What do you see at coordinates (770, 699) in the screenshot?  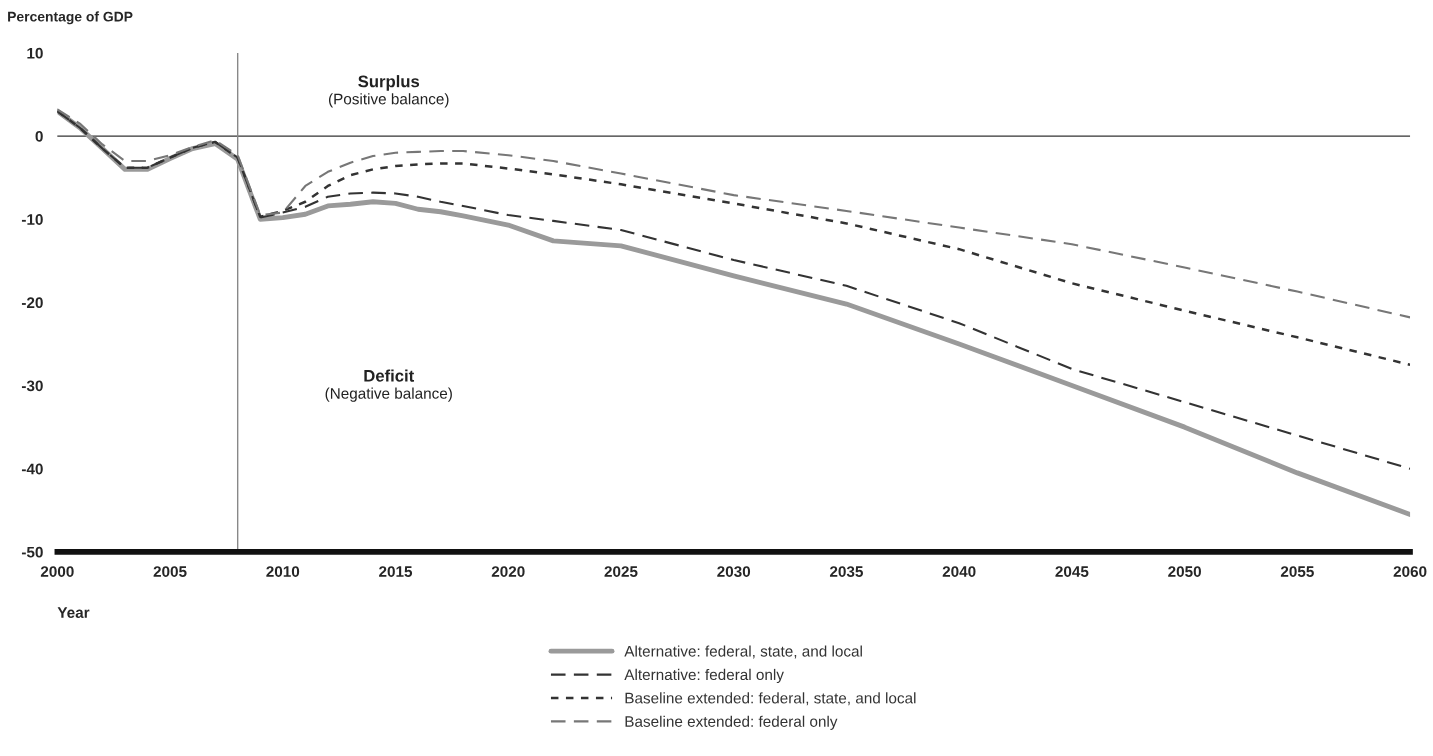 I see `legend-label: Baseline extended: federal, state, and local` at bounding box center [770, 699].